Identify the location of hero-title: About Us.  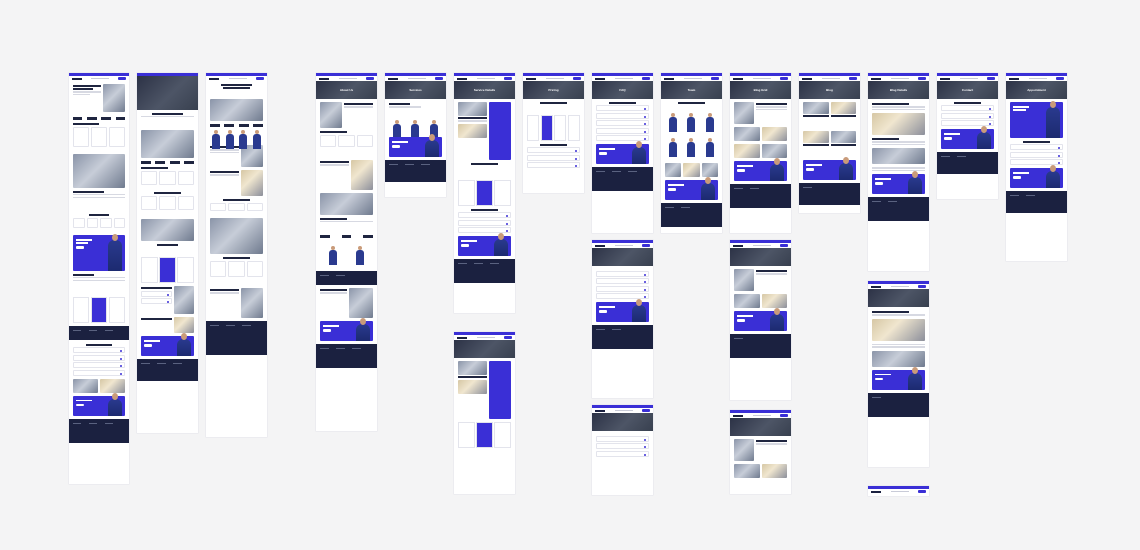
(346, 89).